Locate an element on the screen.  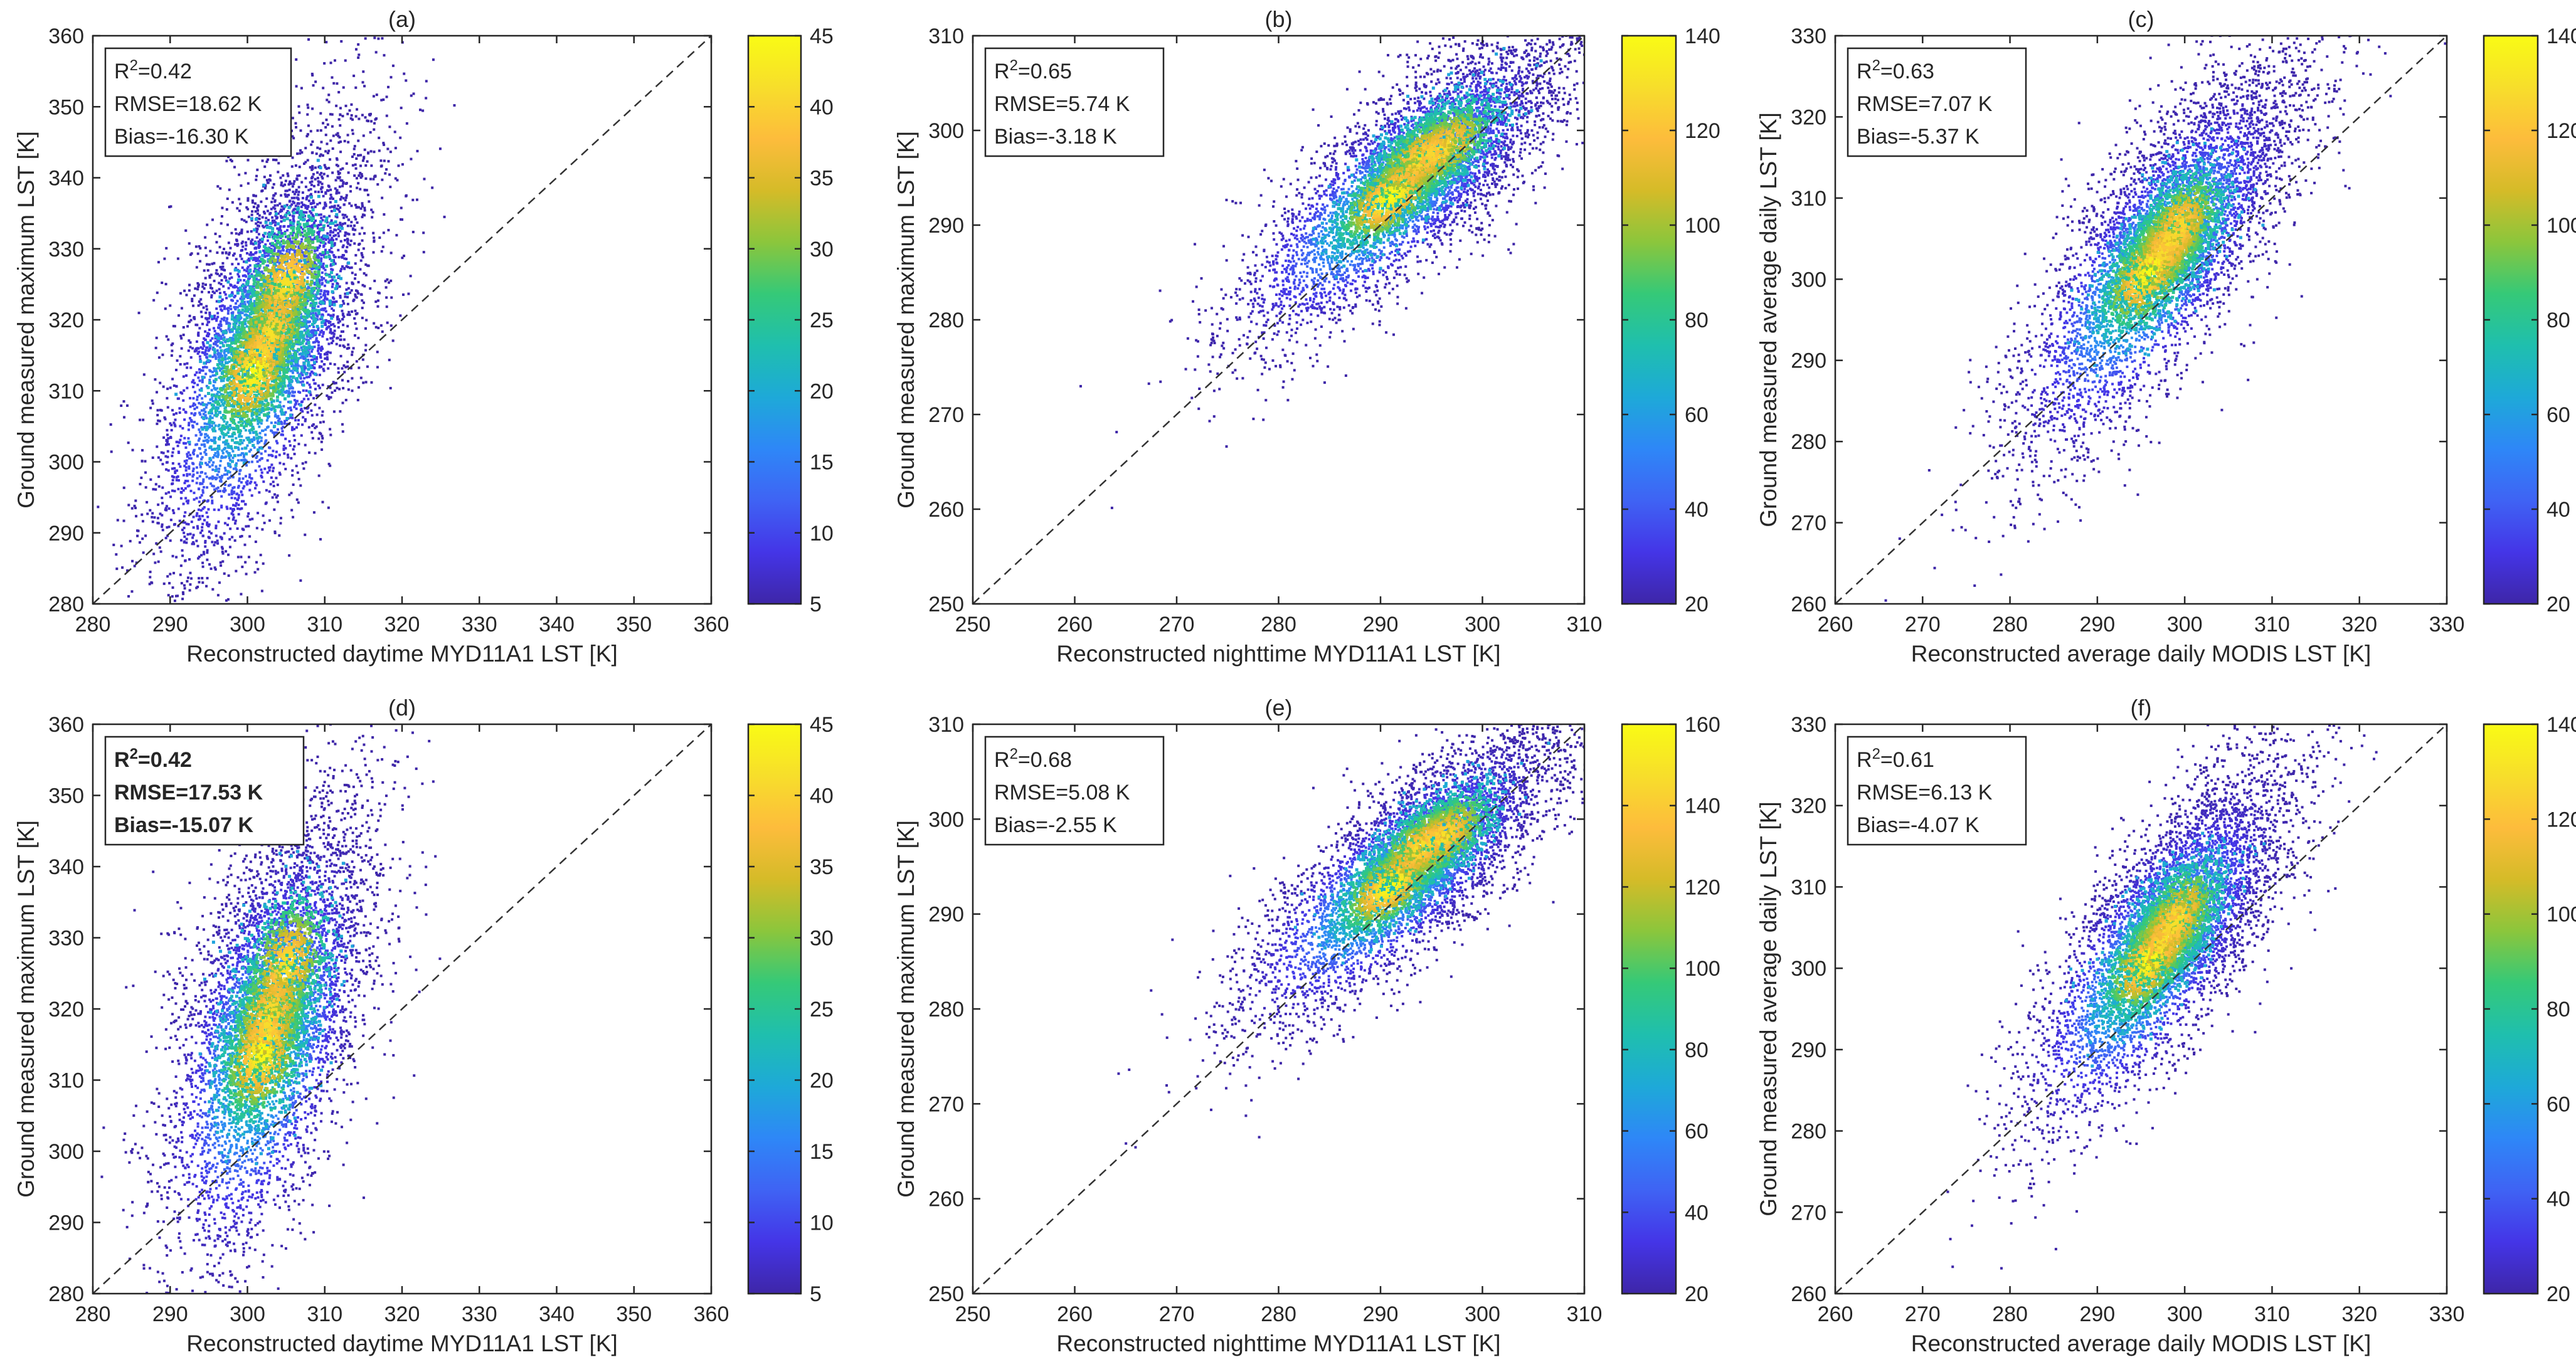
colorbar-tick-label: 25 is located at coordinates (822, 320).